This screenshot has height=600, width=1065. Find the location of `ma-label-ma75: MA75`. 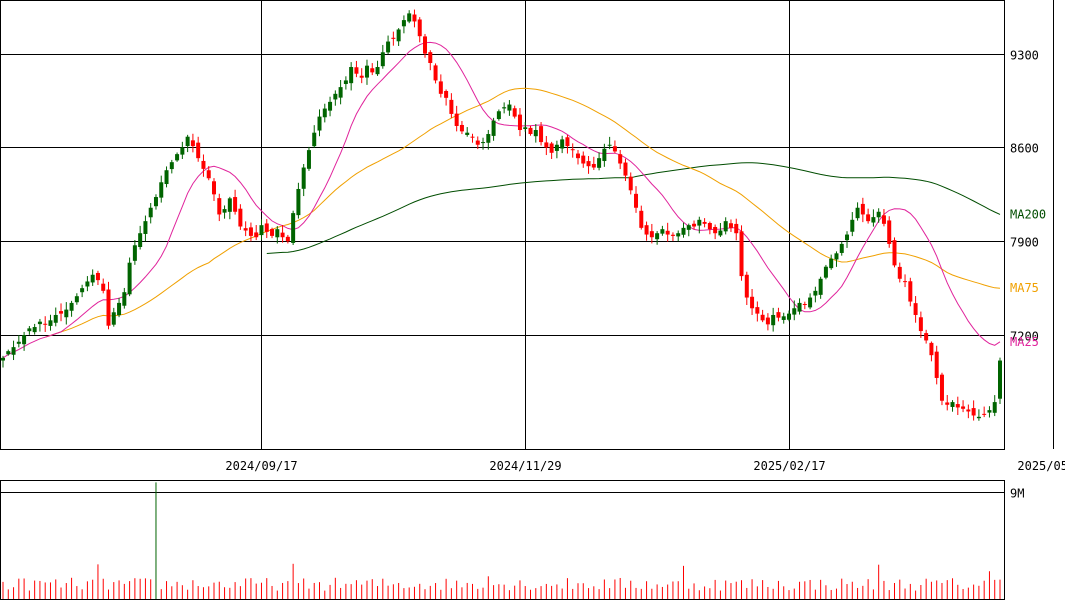

ma-label-ma75: MA75 is located at coordinates (1024, 288).